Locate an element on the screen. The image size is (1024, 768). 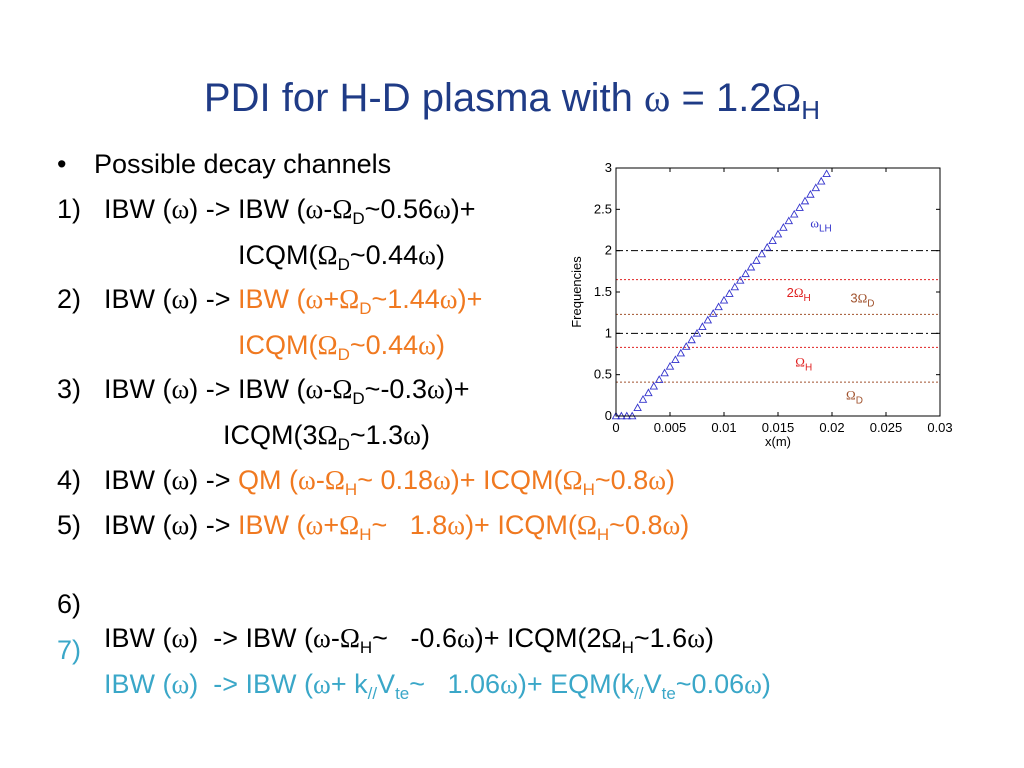
x-tick-label: 0.025 is located at coordinates (886, 427).